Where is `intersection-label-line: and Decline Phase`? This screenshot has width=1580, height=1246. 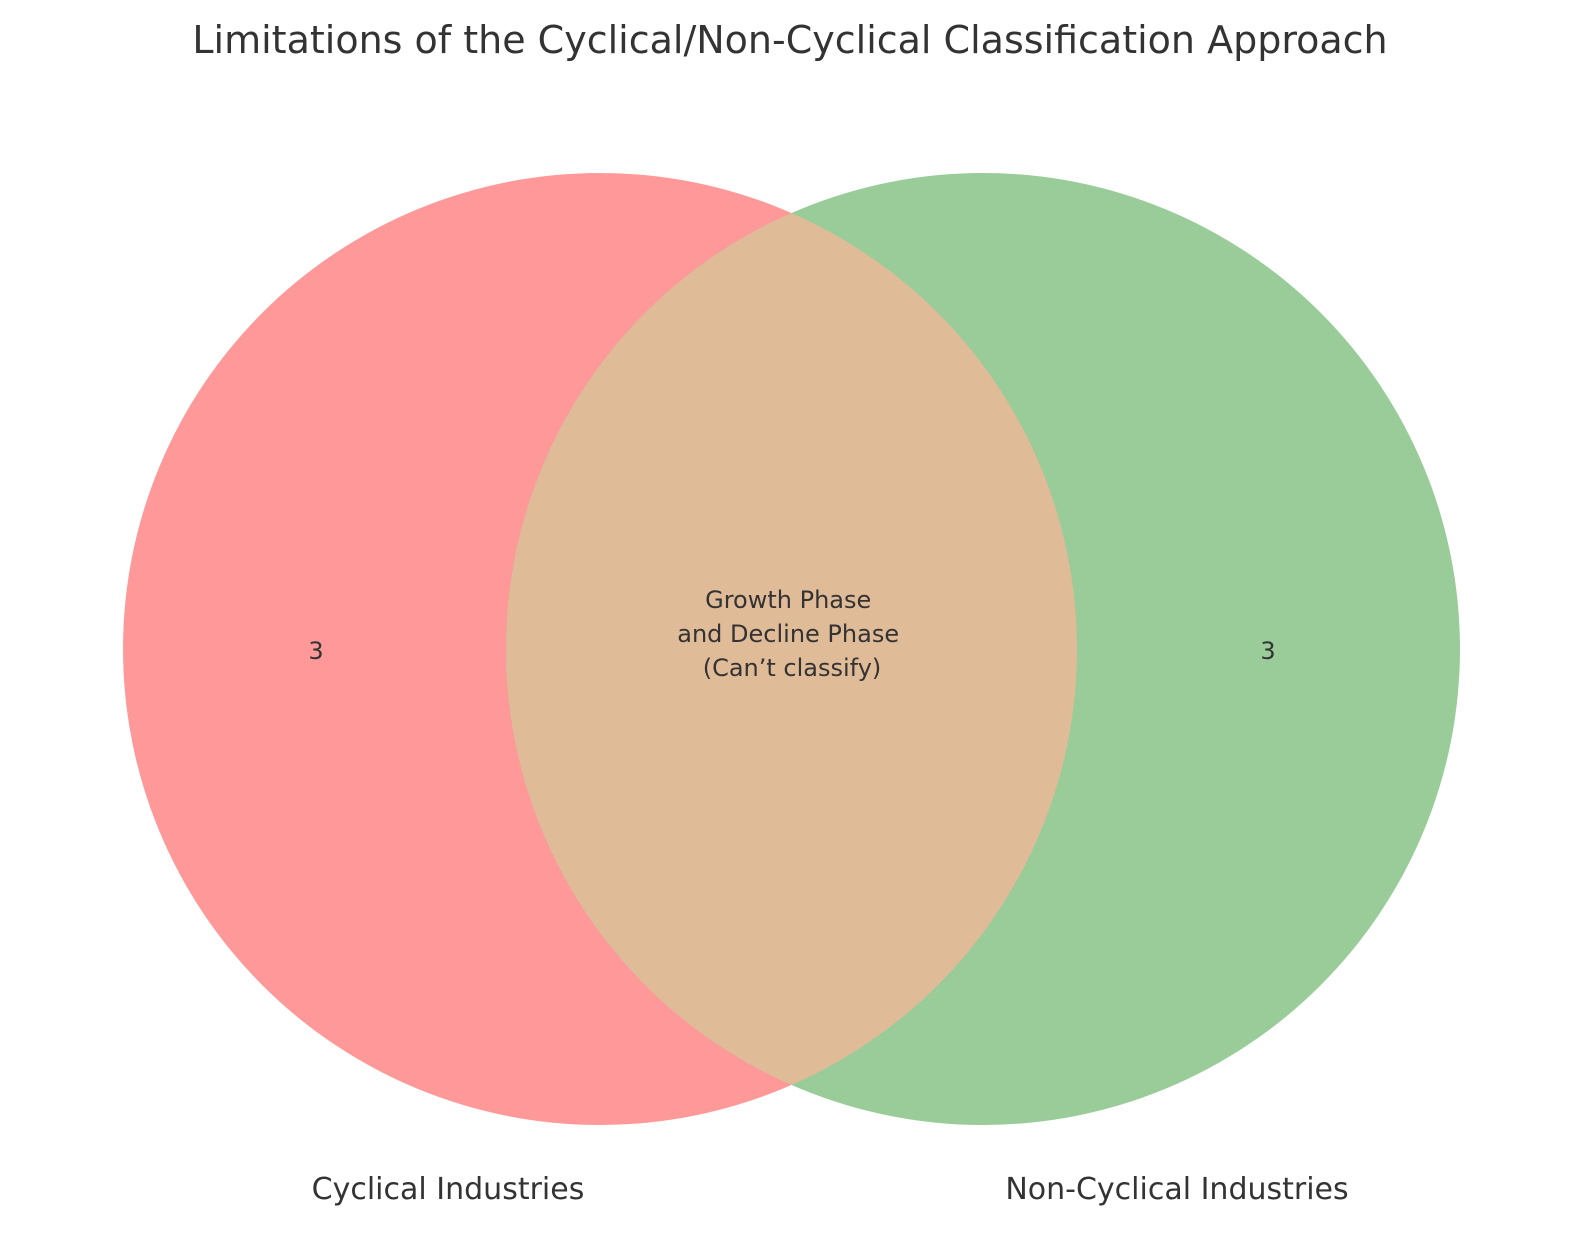
intersection-label-line: and Decline Phase is located at coordinates (788, 634).